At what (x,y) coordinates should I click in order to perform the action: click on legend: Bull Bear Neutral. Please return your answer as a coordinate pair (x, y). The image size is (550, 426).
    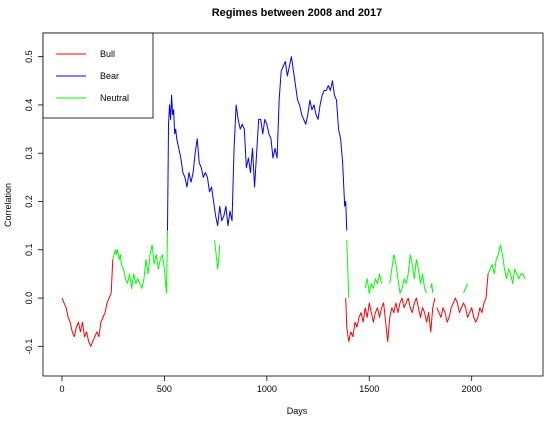
    Looking at the image, I should click on (98, 75).